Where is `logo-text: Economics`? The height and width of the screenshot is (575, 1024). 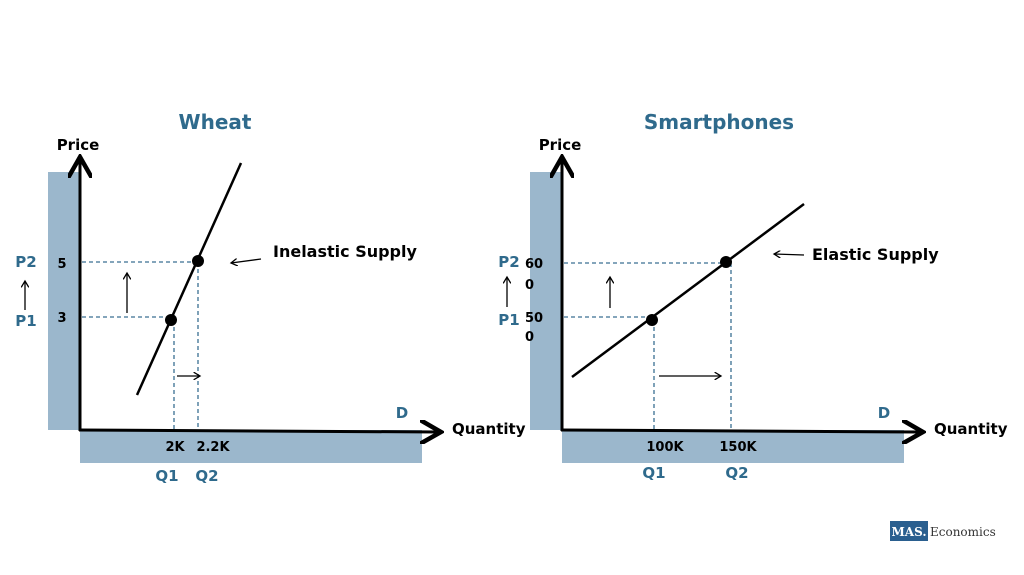 logo-text: Economics is located at coordinates (963, 532).